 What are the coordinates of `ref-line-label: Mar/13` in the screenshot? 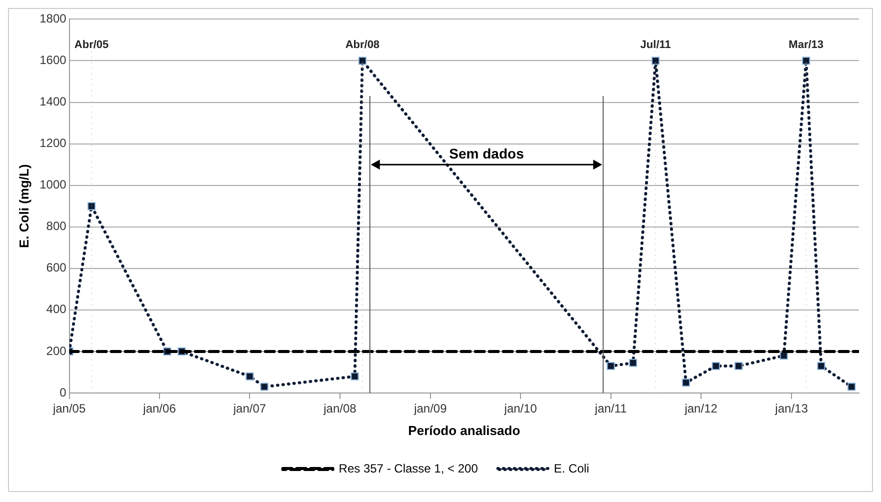 It's located at (806, 45).